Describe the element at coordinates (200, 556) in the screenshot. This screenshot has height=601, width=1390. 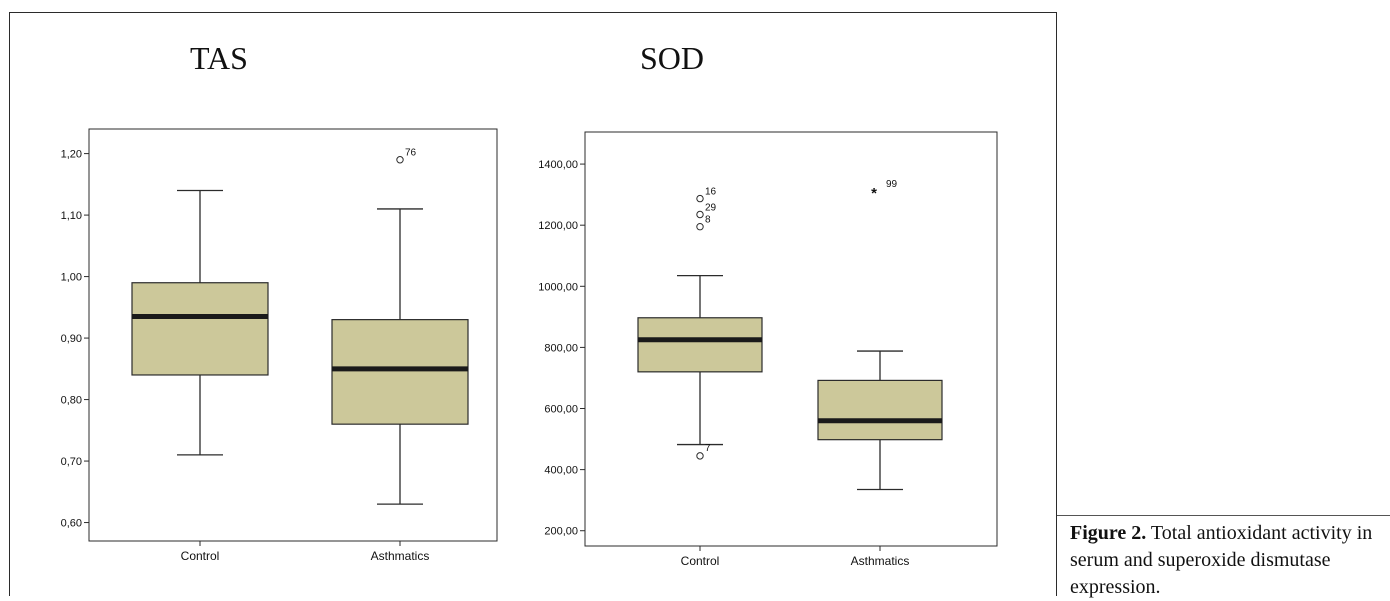
I see `tas-x-tick-label: Control` at that location.